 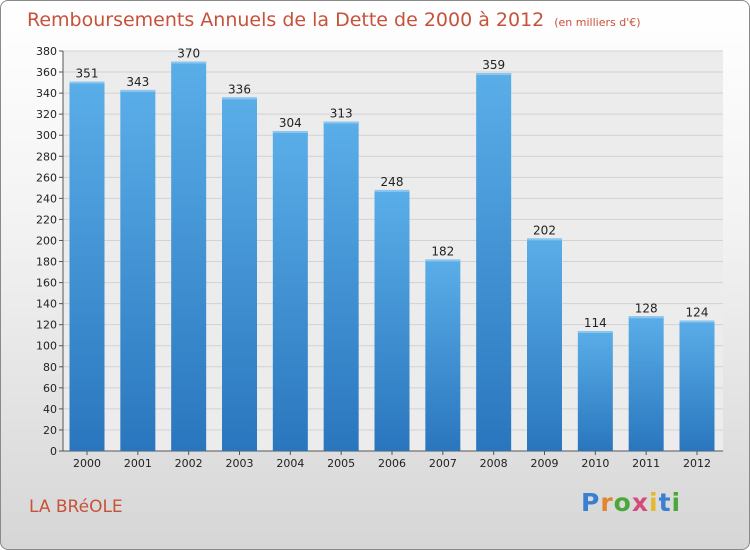 What do you see at coordinates (493, 65) in the screenshot?
I see `bar-value-label: 359` at bounding box center [493, 65].